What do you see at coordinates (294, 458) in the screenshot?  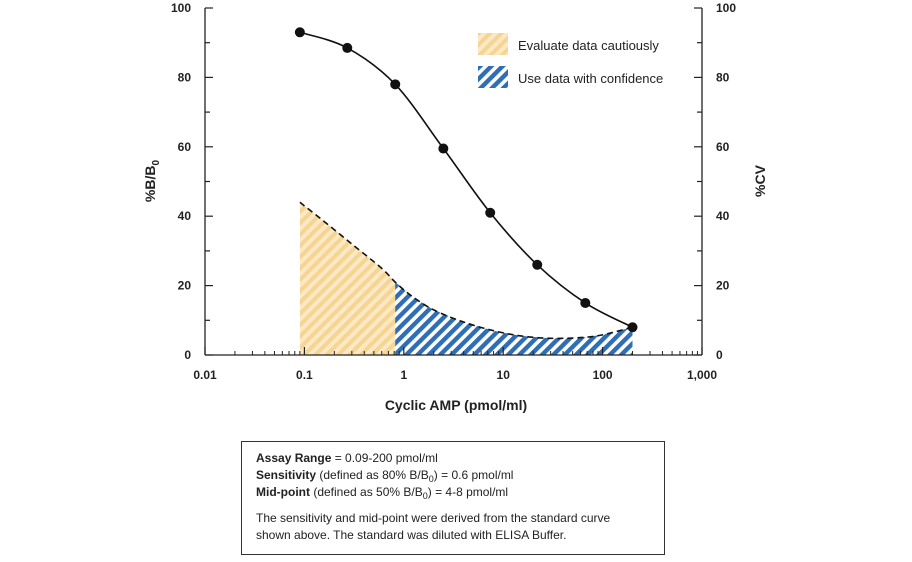 I see `assay-range-label: Assay Range` at bounding box center [294, 458].